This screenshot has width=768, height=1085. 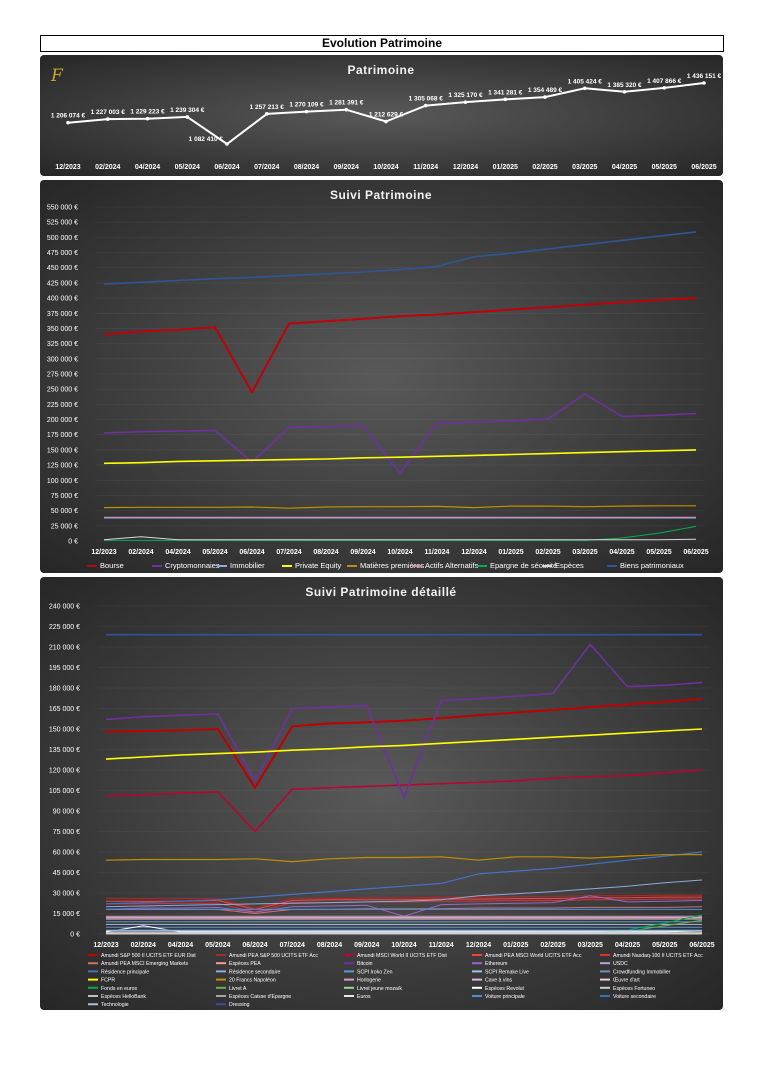 What do you see at coordinates (125, 972) in the screenshot?
I see `legend-entry: Résidence principale` at bounding box center [125, 972].